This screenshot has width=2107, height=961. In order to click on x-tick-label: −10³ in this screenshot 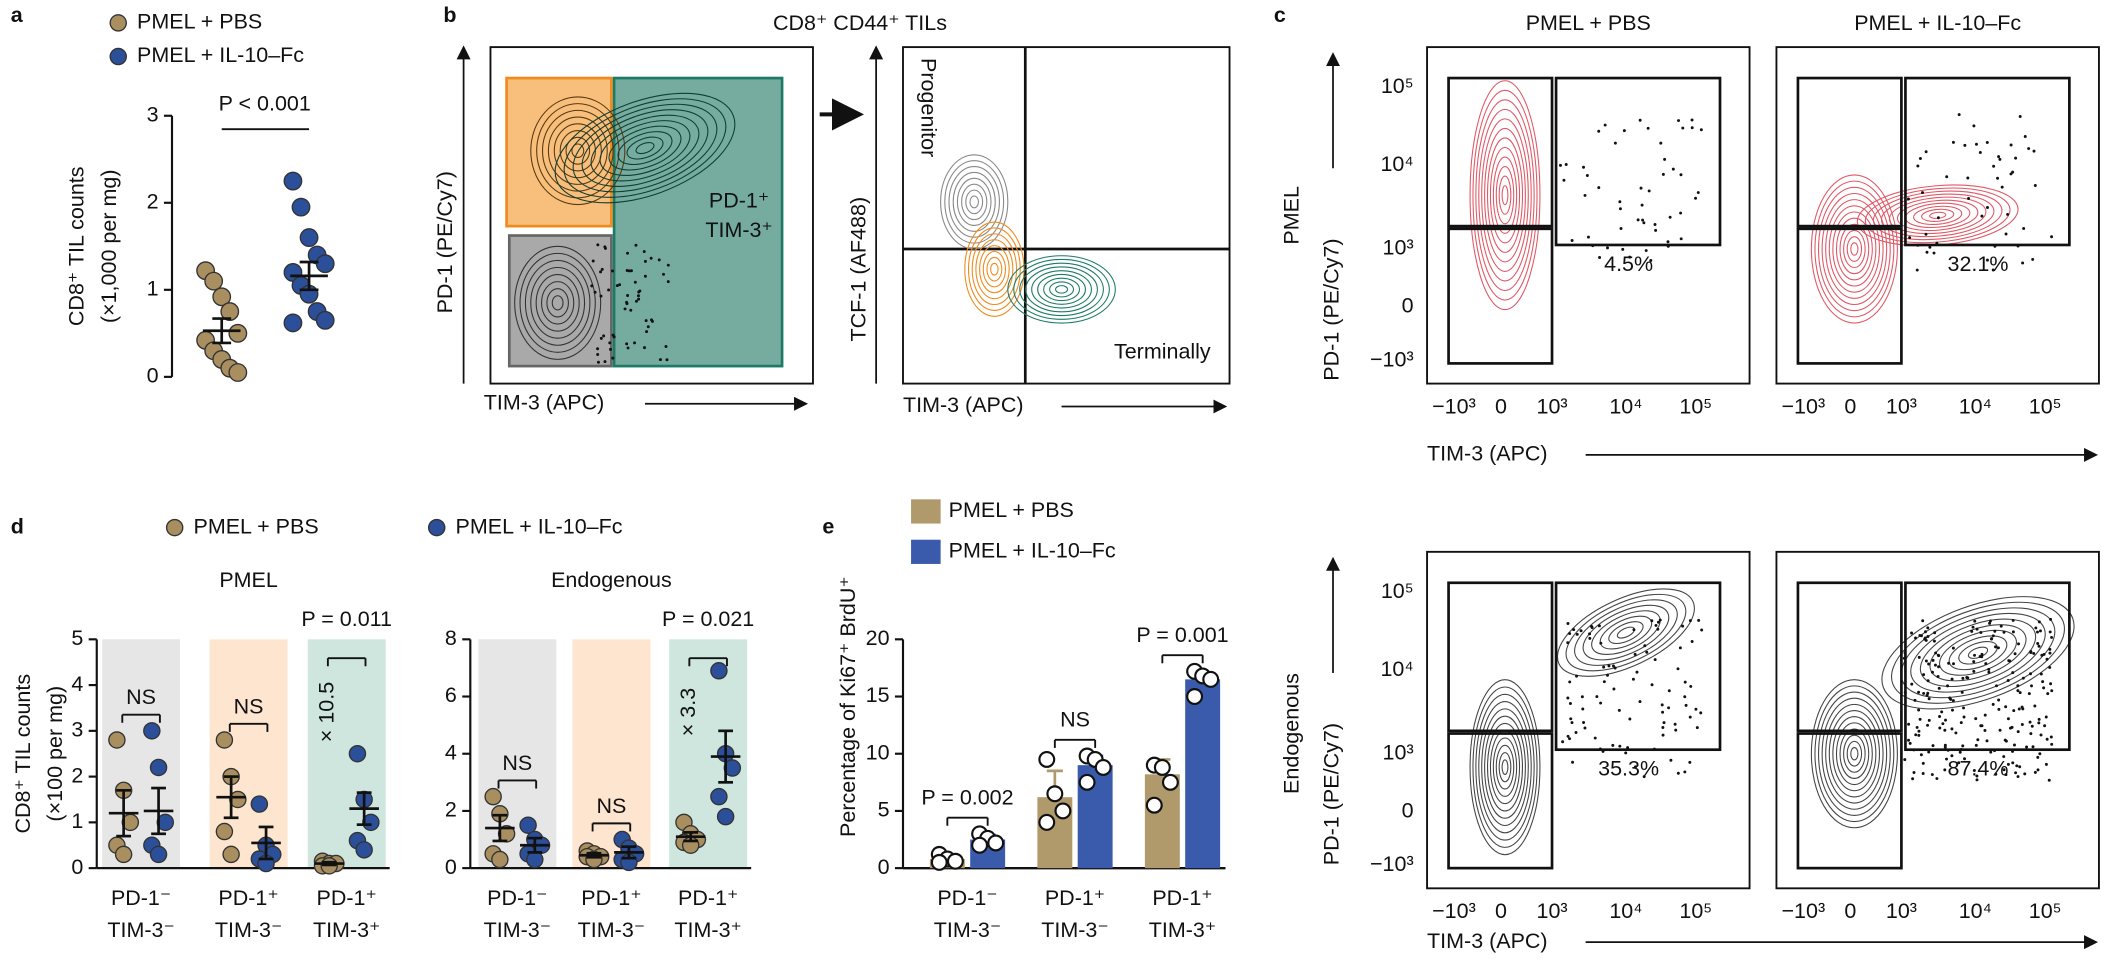, I will do `click(1804, 911)`.